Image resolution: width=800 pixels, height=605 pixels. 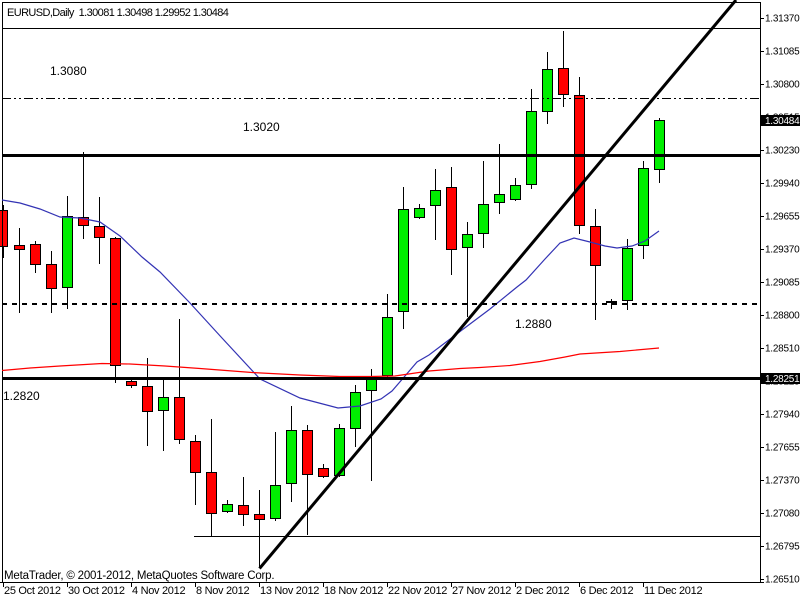 I want to click on svg-text: 25 Oct 2012, so click(x=32, y=591).